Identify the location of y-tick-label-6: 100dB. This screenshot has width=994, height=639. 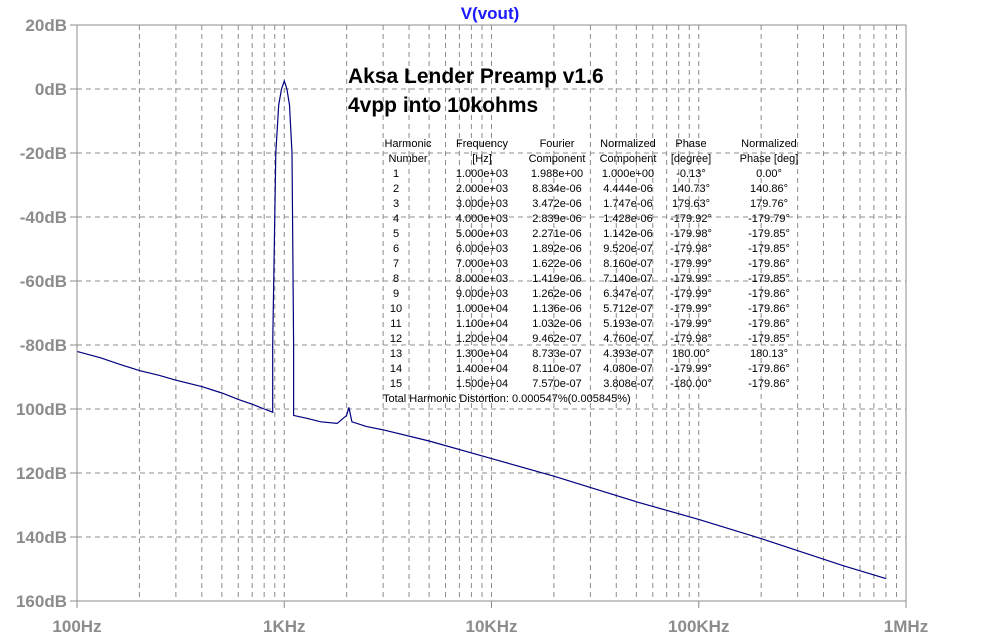
(41, 409).